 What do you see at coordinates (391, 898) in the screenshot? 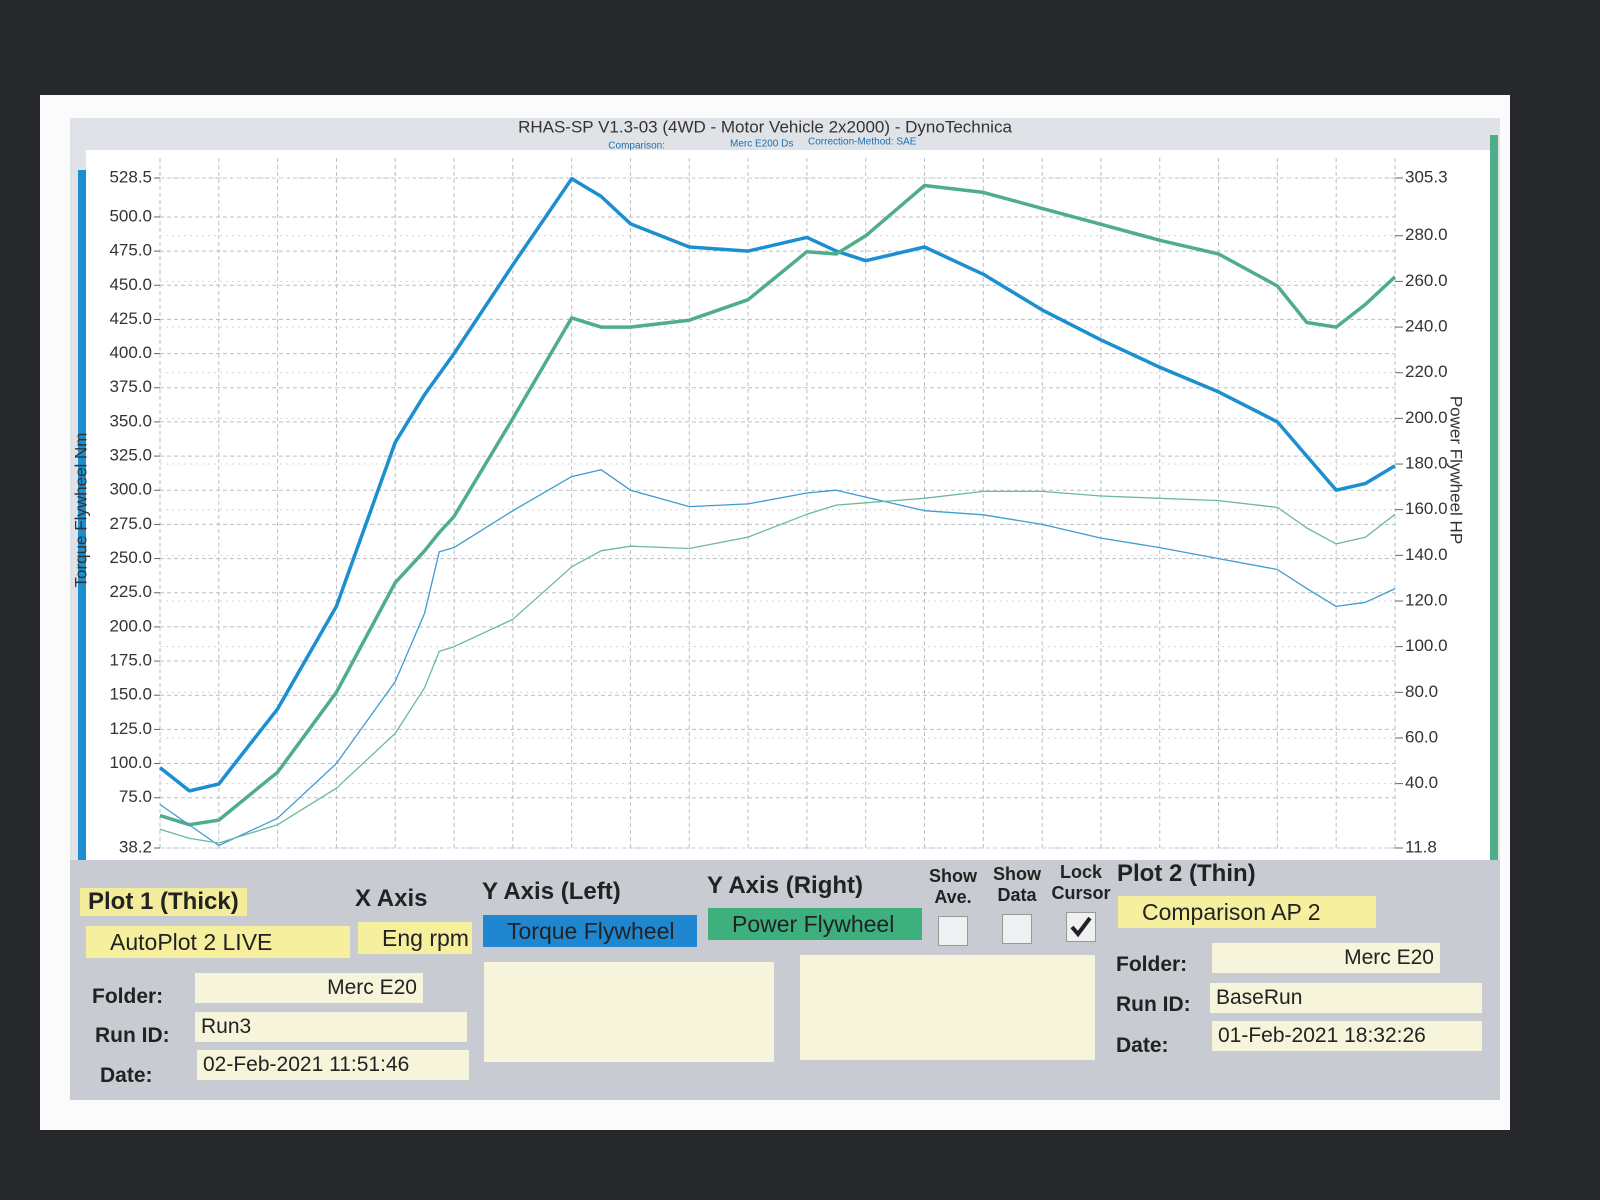
I see `x-axis-heading: X Axis` at bounding box center [391, 898].